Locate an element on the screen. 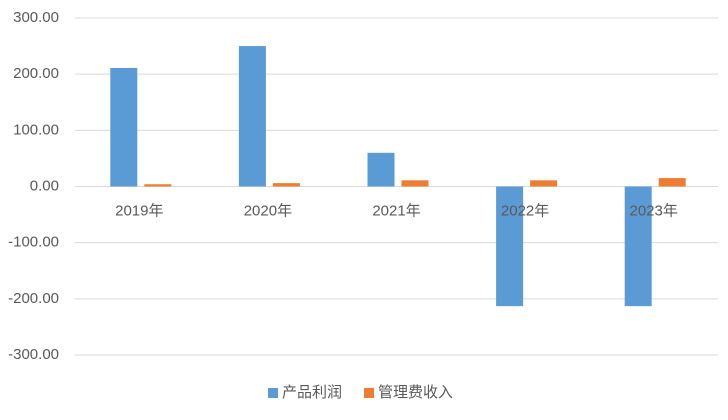 The width and height of the screenshot is (728, 420). x-tick-label: 2023年 is located at coordinates (654, 210).